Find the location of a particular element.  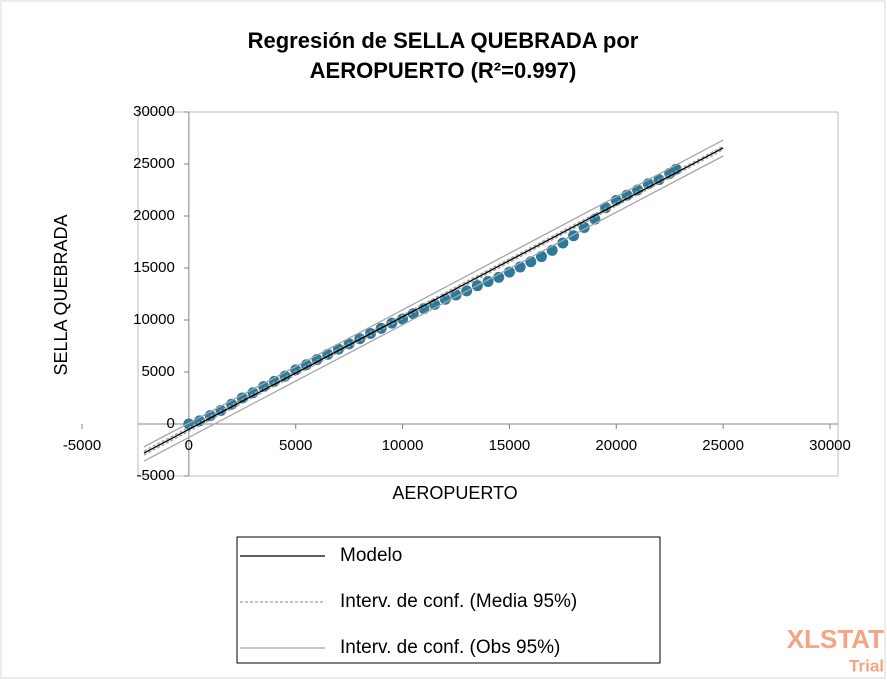

legend-label: Interv. de conf. (Media 95%) is located at coordinates (458, 601).